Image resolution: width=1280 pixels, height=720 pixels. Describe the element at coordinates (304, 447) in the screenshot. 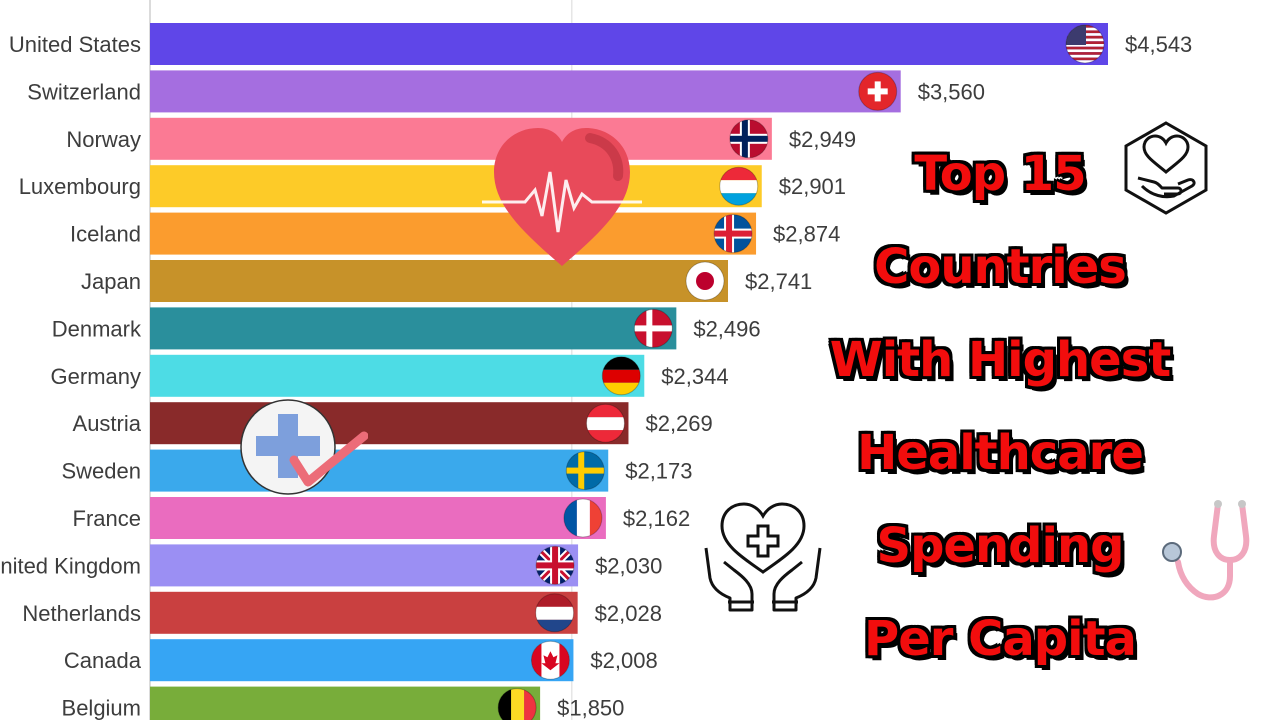

I see `medical-cross-check-icon` at that location.